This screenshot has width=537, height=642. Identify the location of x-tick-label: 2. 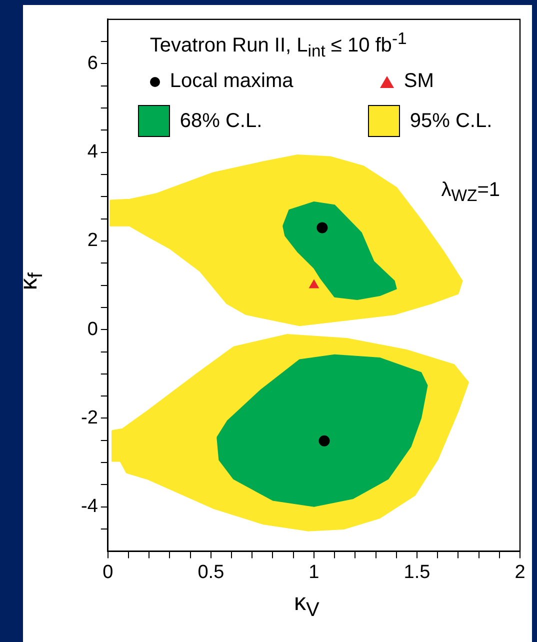
(520, 572).